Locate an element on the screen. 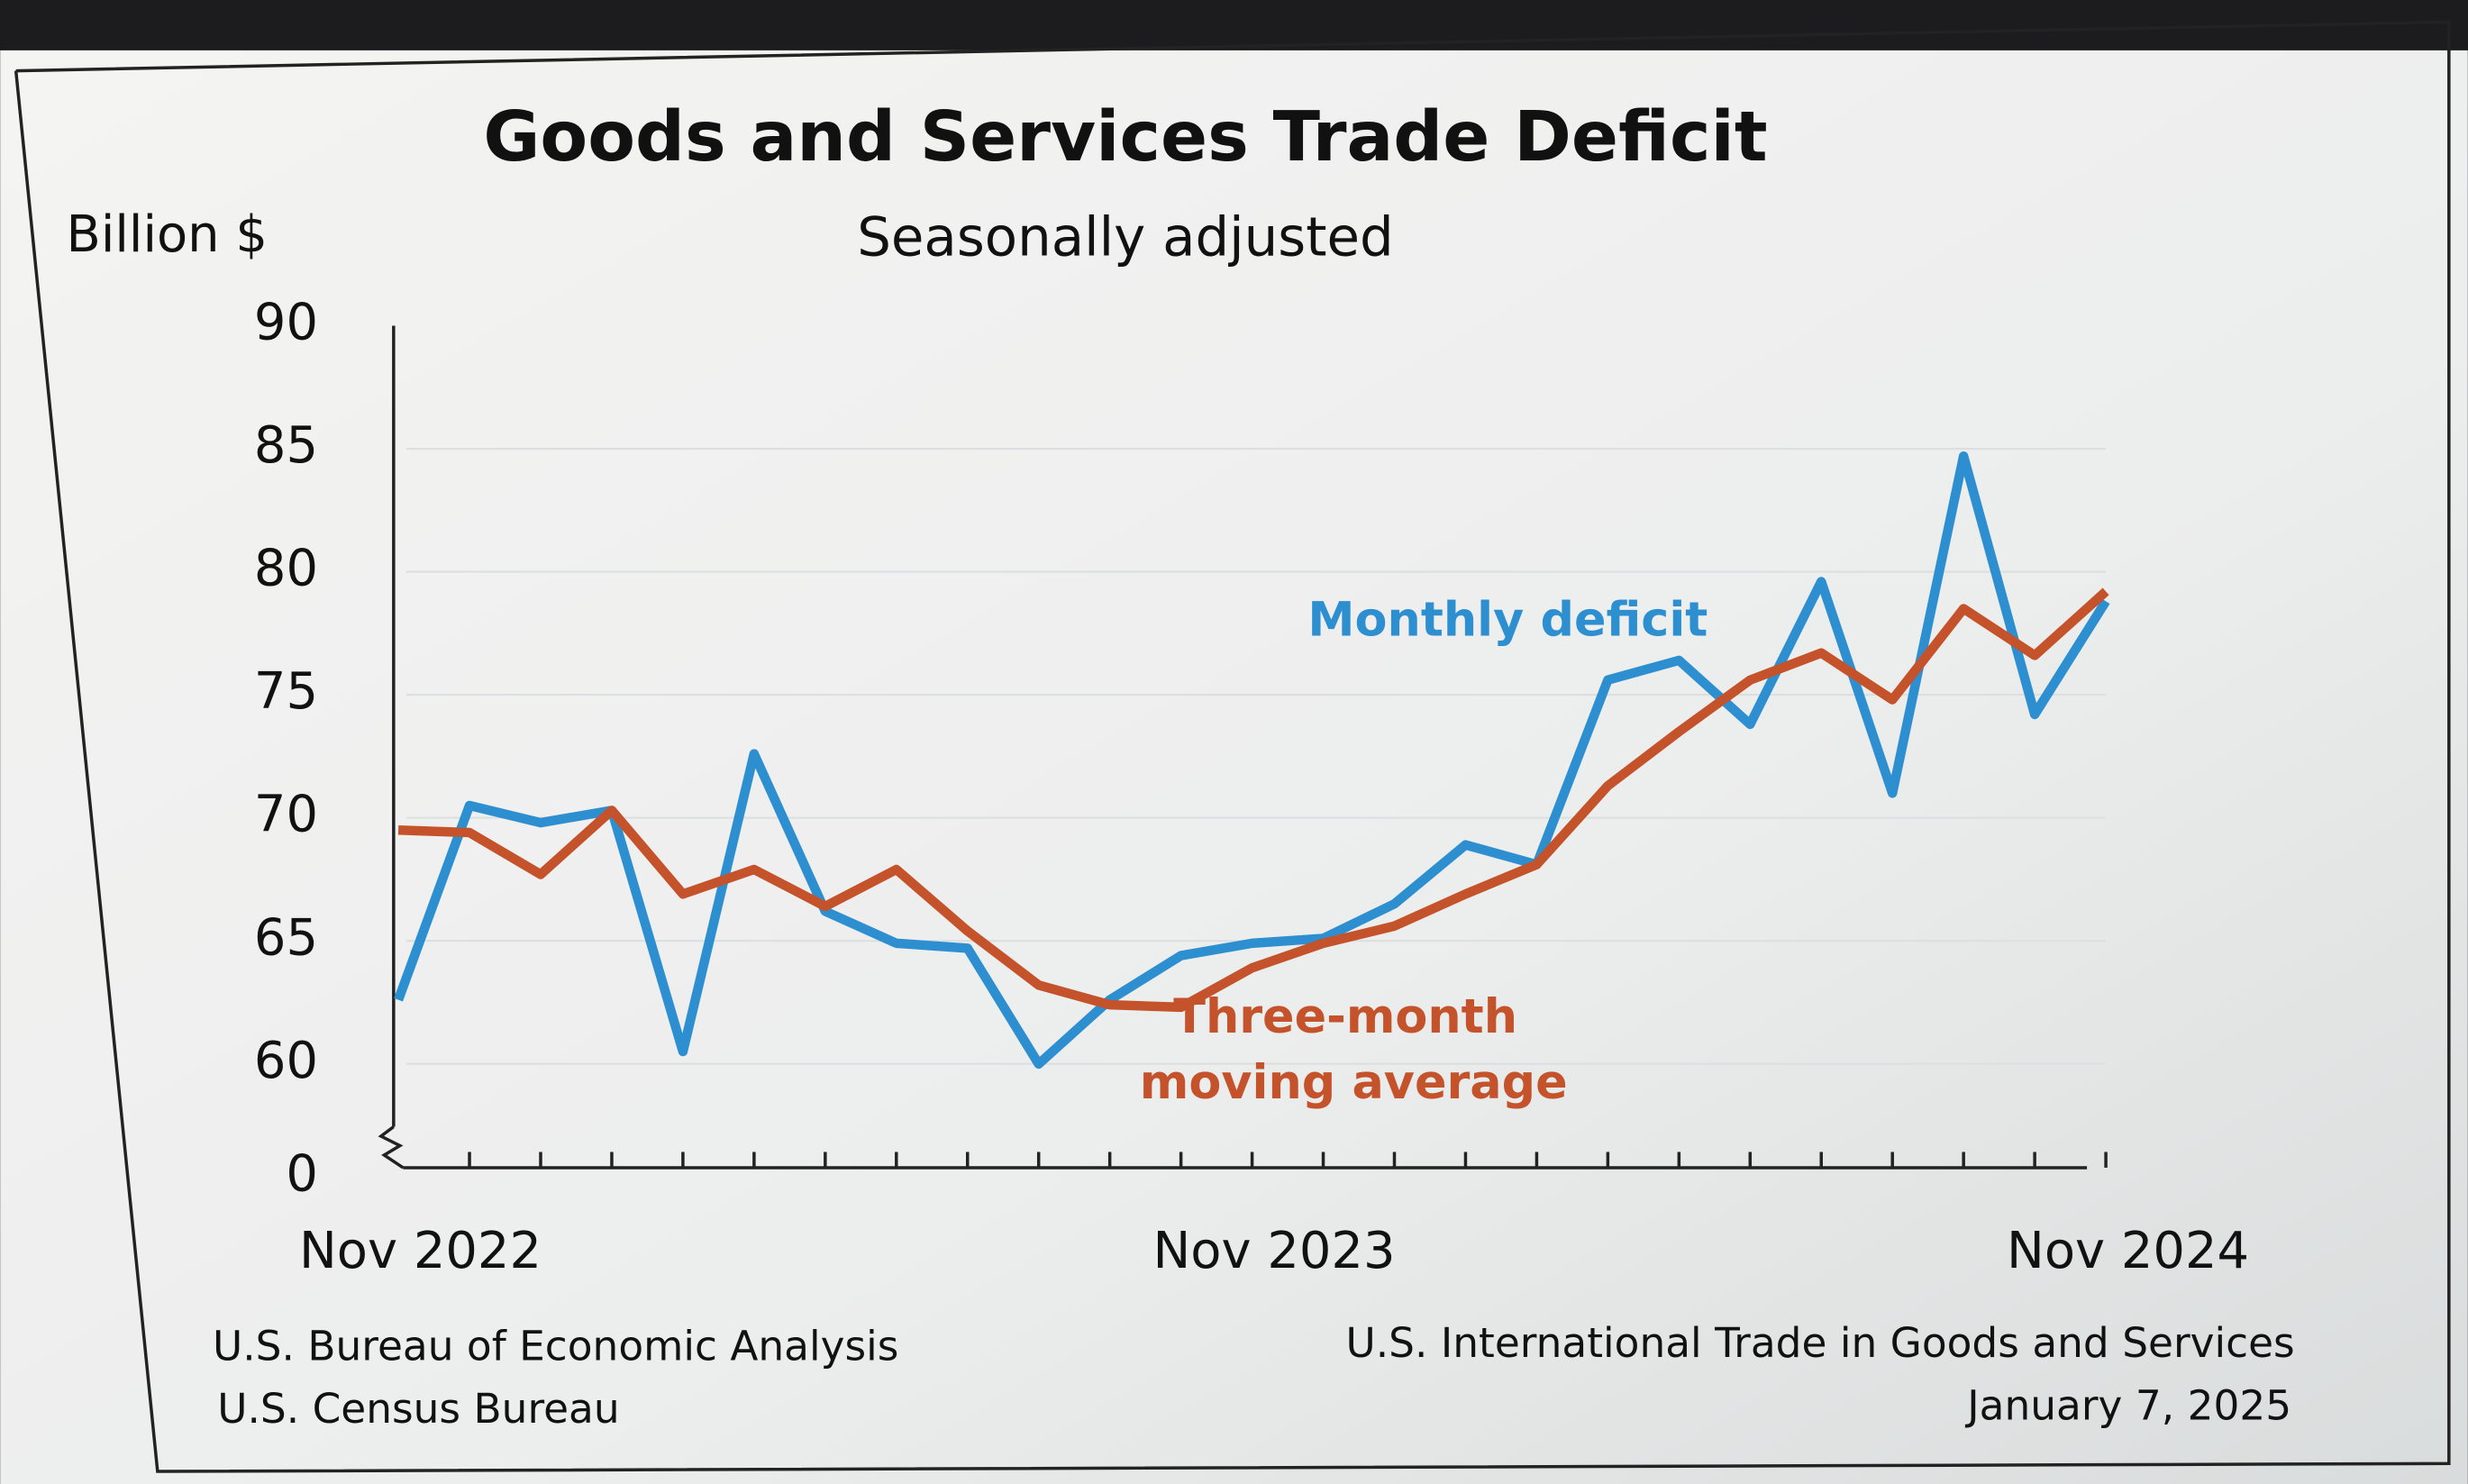  x-tick-label: Nov 2023 is located at coordinates (1274, 1251).